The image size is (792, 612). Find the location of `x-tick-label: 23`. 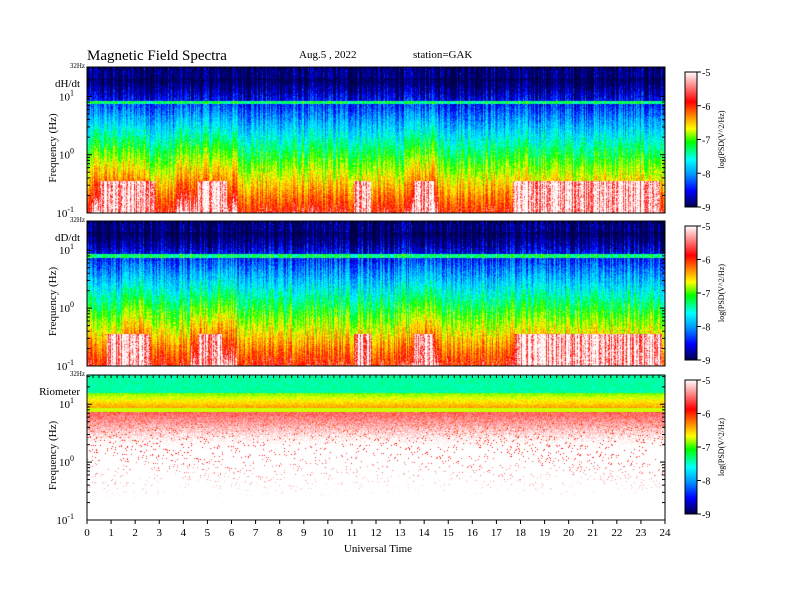

x-tick-label: 23 is located at coordinates (641, 533).